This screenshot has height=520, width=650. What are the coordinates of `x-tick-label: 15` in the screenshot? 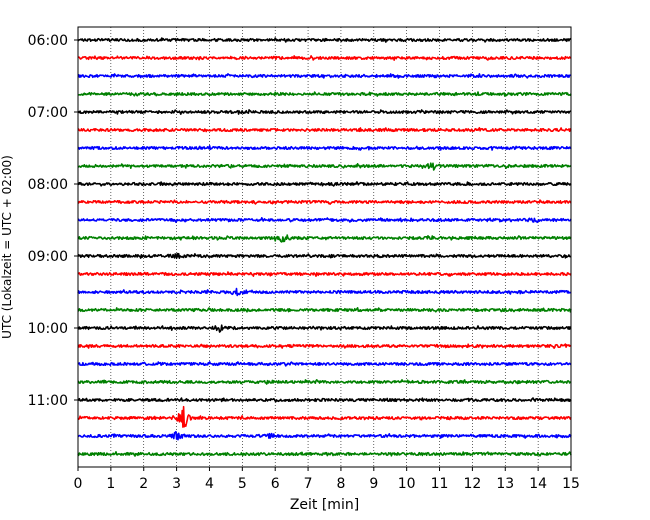 It's located at (571, 484).